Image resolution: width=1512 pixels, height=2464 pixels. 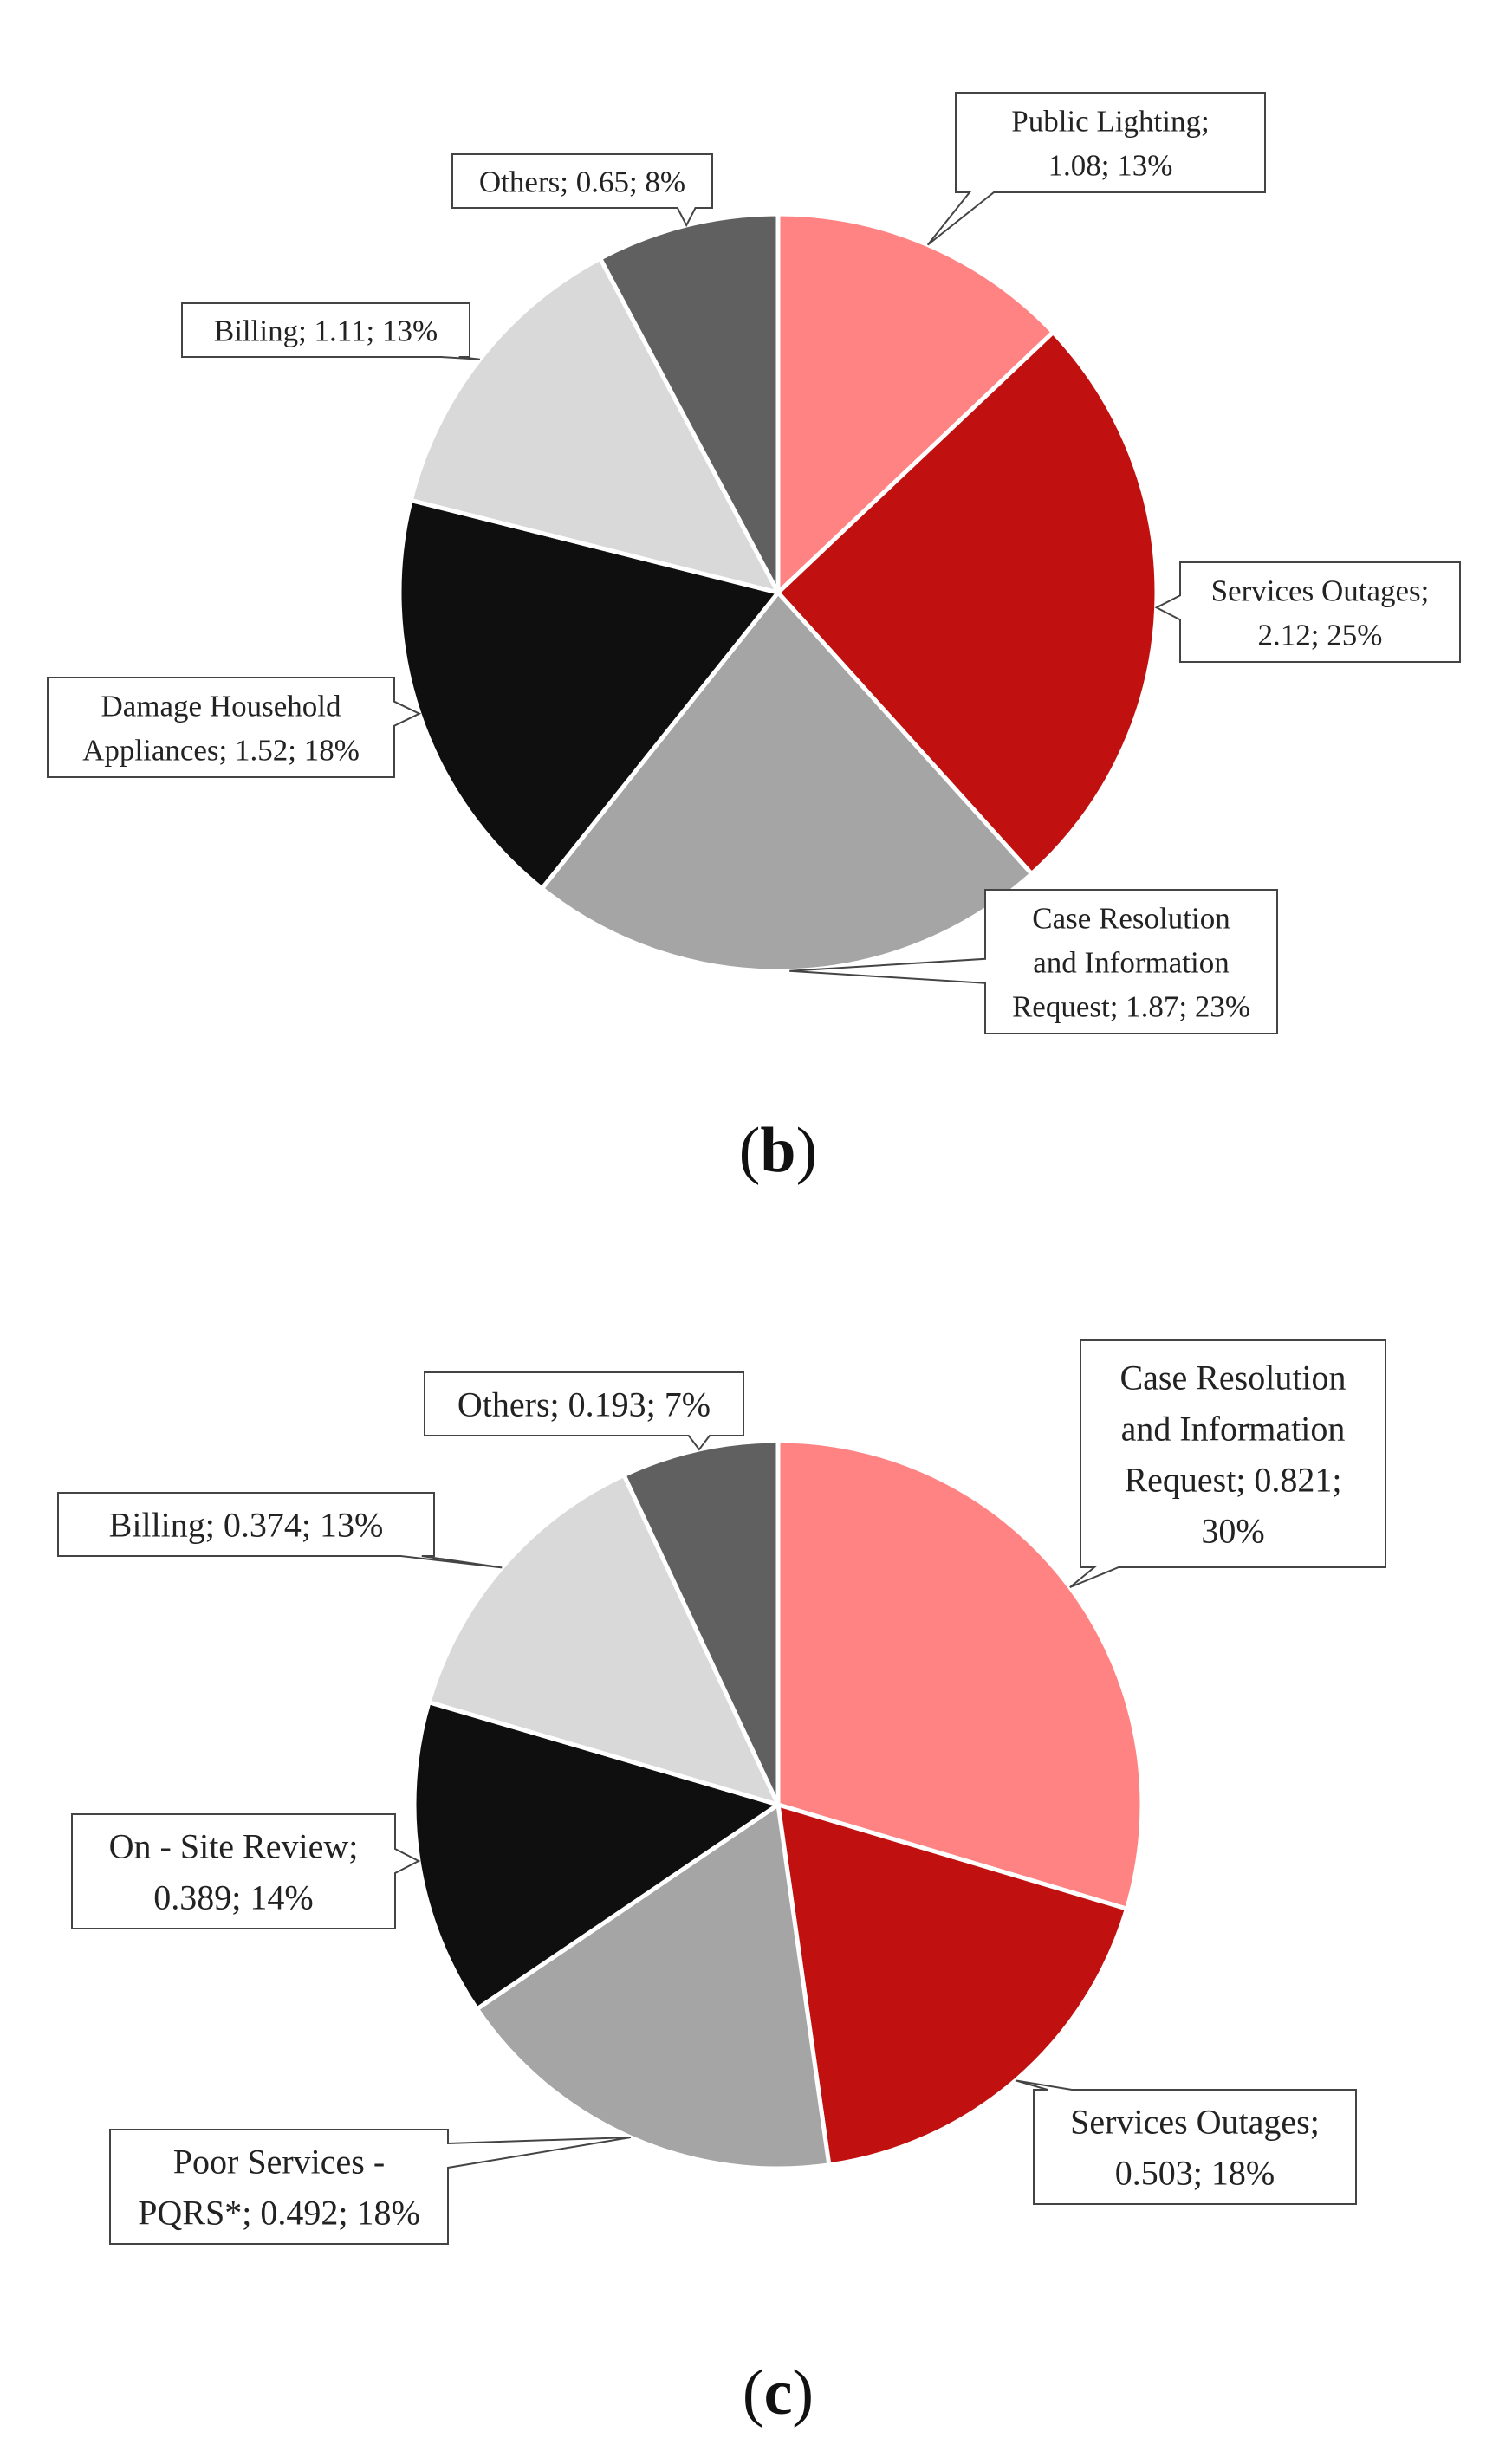 I want to click on panel-label-c: (c), so click(x=778, y=2392).